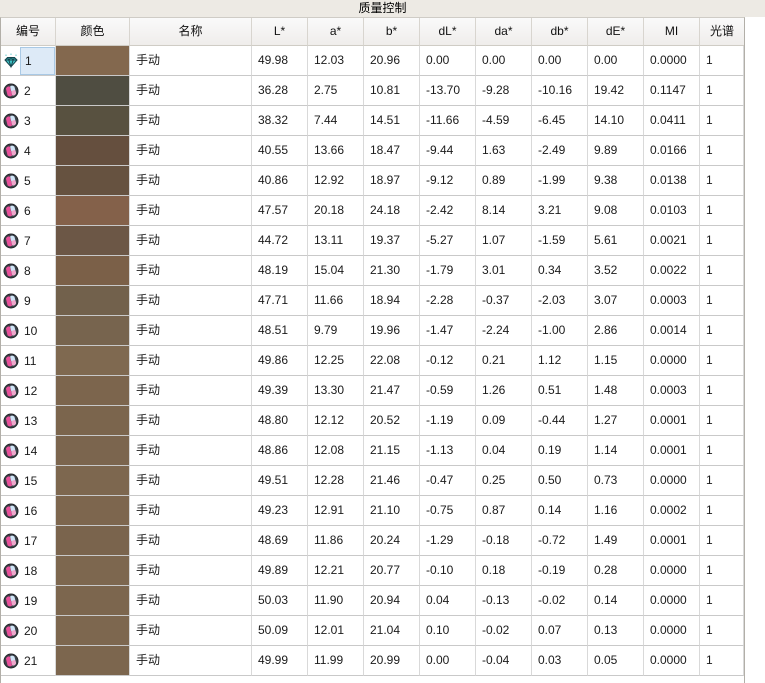  Describe the element at coordinates (28, 661) in the screenshot. I see `row-number-cell: 21` at that location.